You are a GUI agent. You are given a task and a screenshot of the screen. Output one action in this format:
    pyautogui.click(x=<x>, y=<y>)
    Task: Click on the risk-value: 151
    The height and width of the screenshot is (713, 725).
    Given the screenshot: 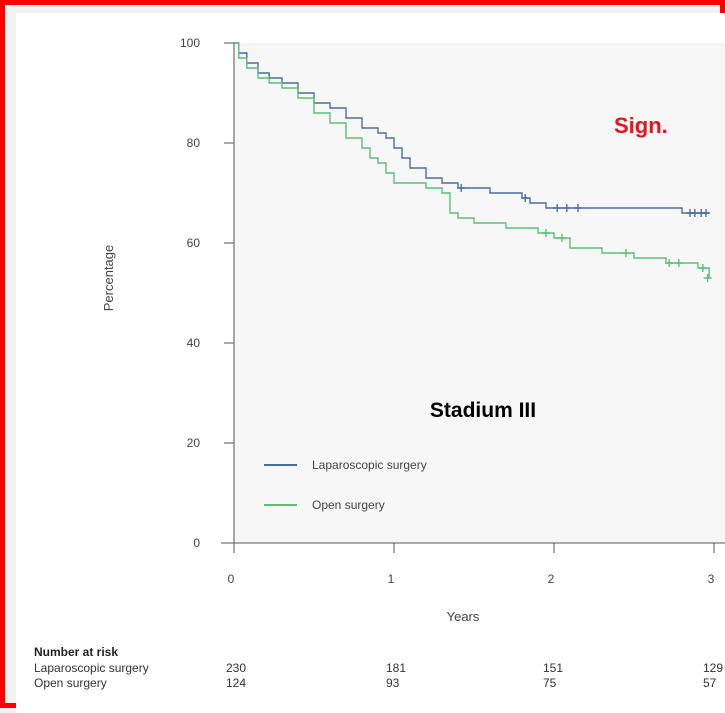 What is the action you would take?
    pyautogui.click(x=553, y=668)
    